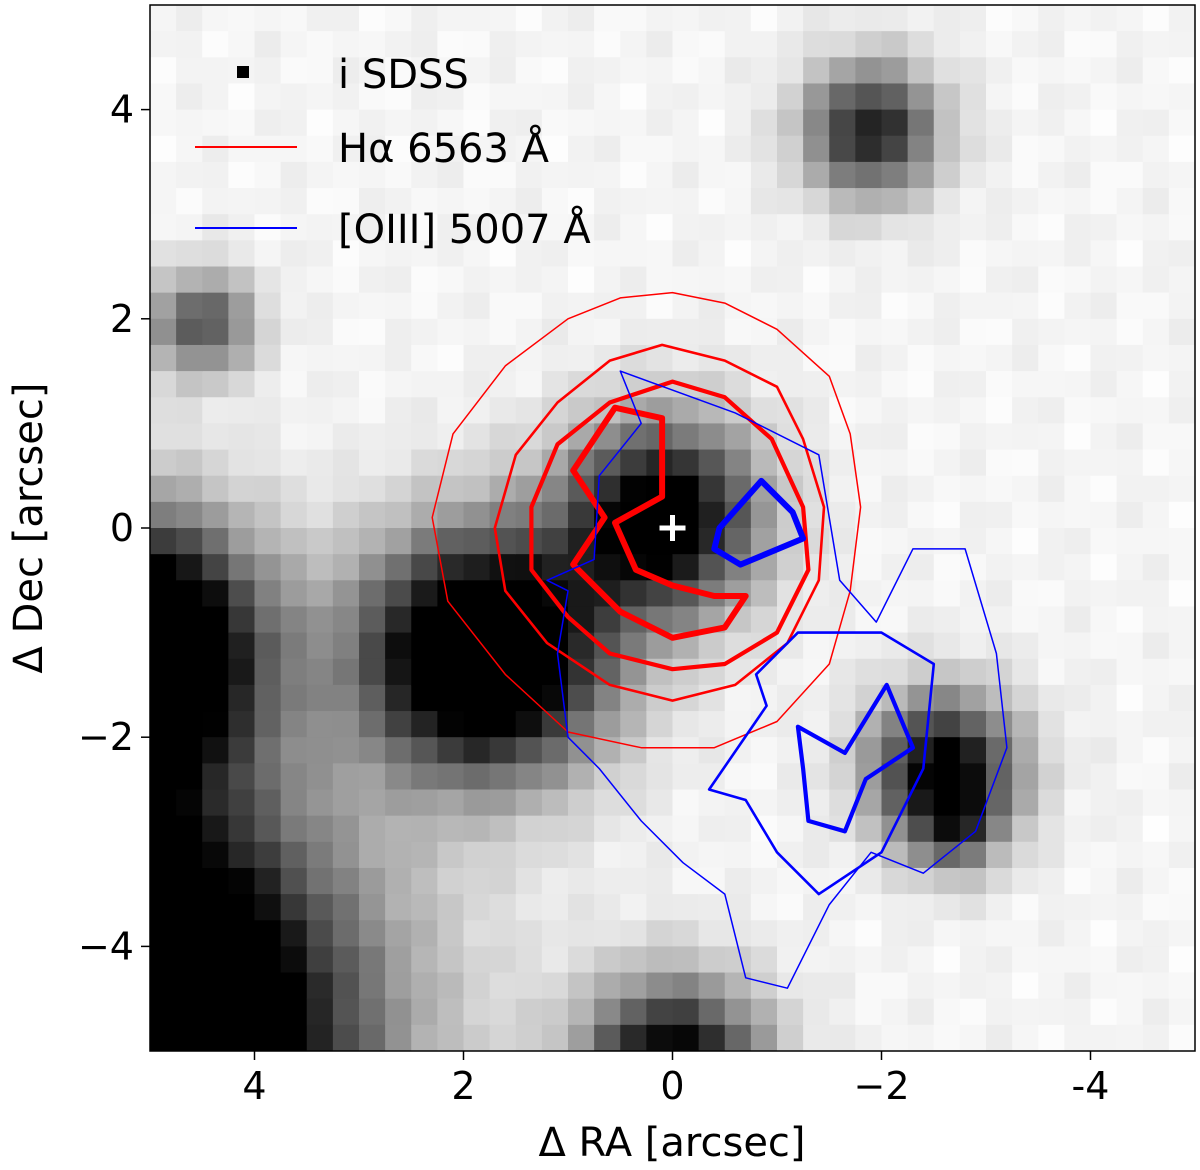 The width and height of the screenshot is (1200, 1170). Describe the element at coordinates (29, 528) in the screenshot. I see `y-axis-label: Δ Dec [arcsec]` at that location.